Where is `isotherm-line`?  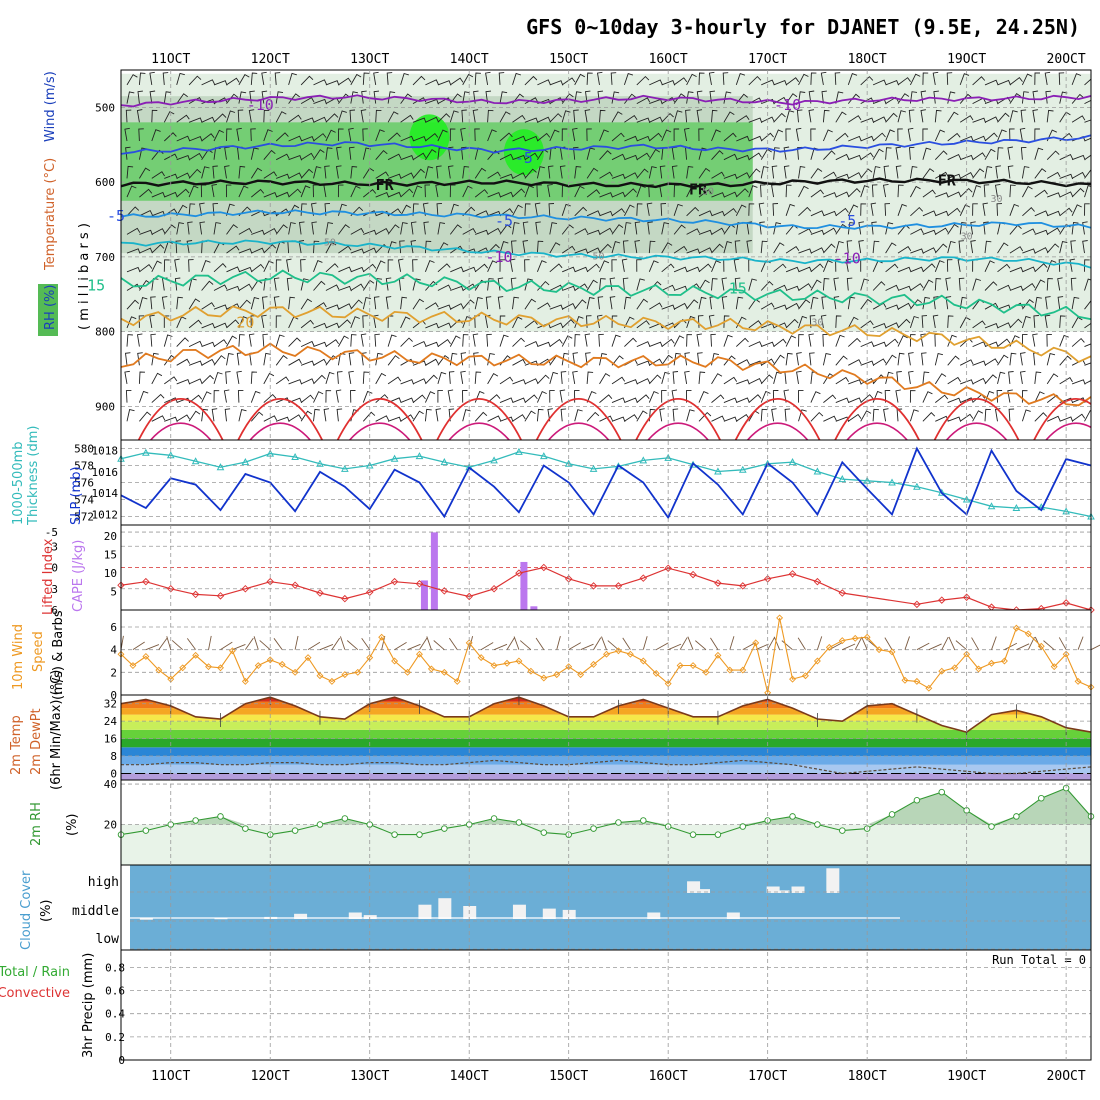
isotherm-line is located at coordinates (606, 374).